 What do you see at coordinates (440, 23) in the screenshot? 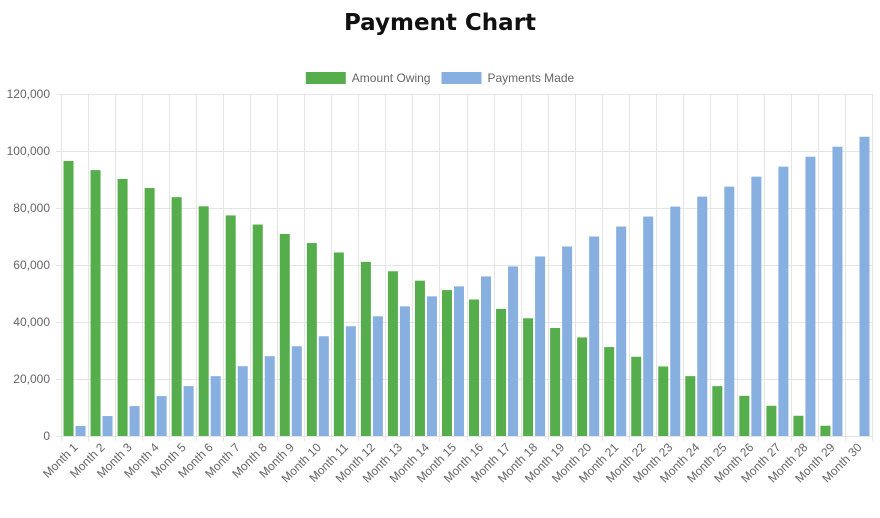
I see `chart-title: Payment Chart` at bounding box center [440, 23].